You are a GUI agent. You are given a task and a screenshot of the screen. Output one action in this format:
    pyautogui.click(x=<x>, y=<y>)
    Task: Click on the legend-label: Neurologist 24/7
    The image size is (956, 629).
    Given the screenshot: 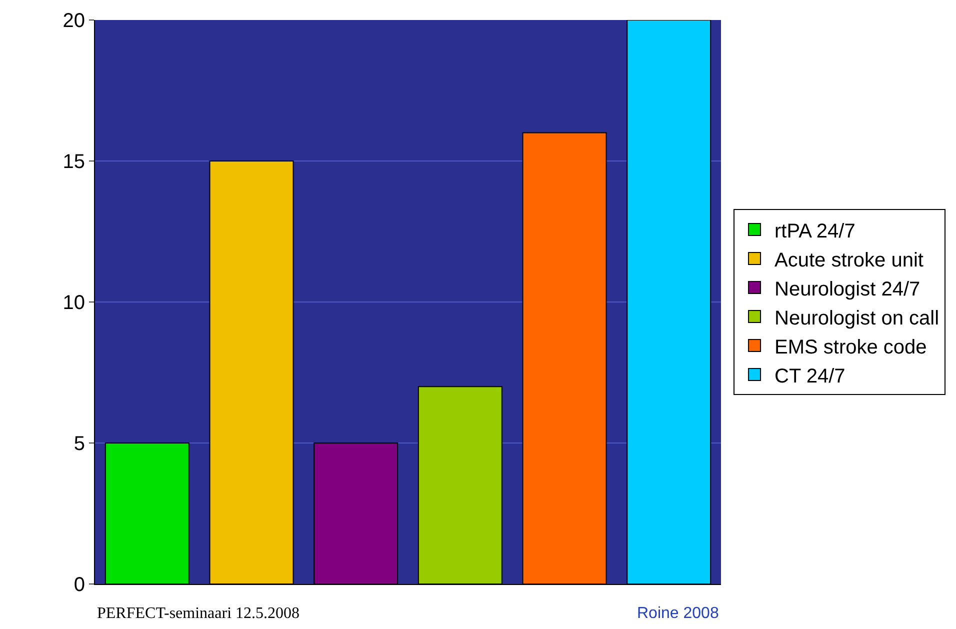 What is the action you would take?
    pyautogui.click(x=847, y=289)
    